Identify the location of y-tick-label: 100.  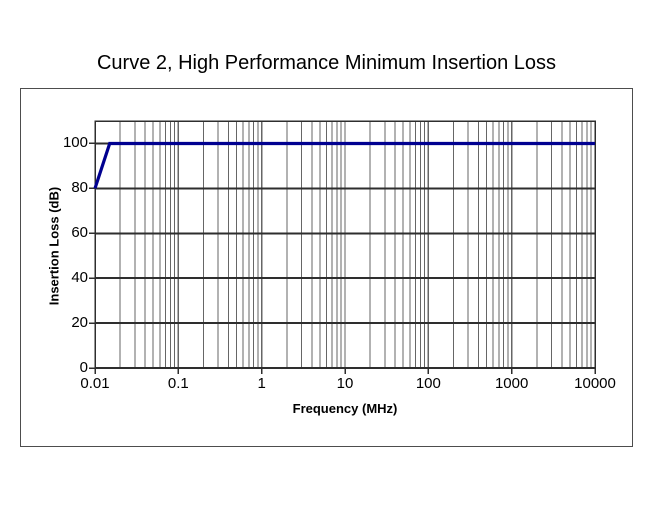
(75, 143).